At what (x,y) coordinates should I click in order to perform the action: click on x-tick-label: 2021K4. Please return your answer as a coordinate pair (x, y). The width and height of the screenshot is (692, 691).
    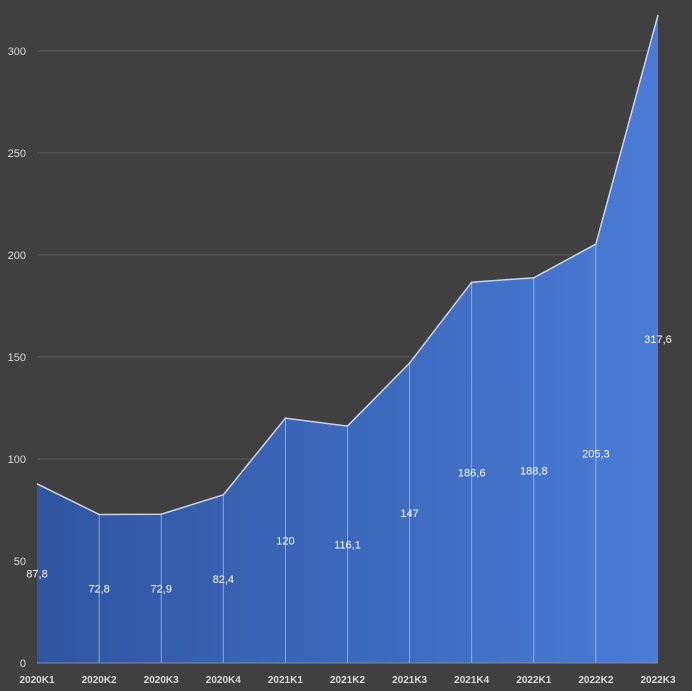
    Looking at the image, I should click on (471, 680).